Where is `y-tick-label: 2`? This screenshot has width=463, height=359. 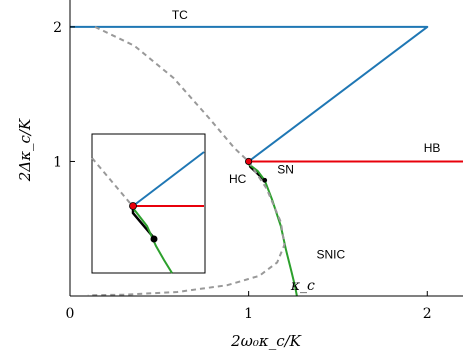 y-tick-label: 2 is located at coordinates (57, 28).